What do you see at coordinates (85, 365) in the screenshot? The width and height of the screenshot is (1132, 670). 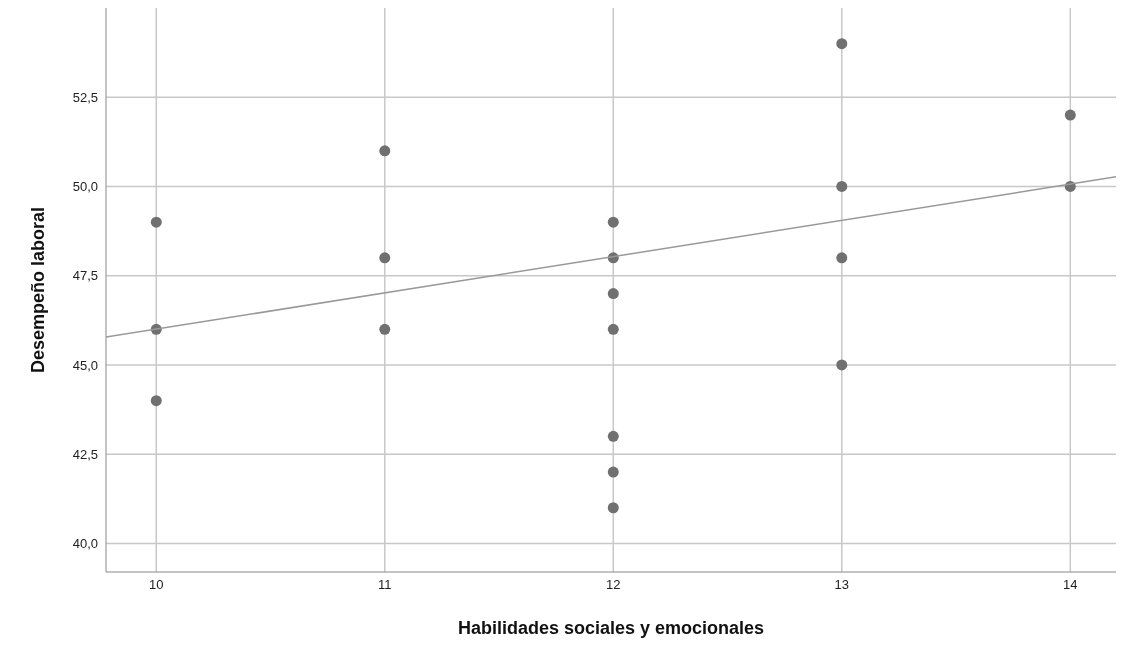 I see `y-tick-label: 45,0` at bounding box center [85, 365].